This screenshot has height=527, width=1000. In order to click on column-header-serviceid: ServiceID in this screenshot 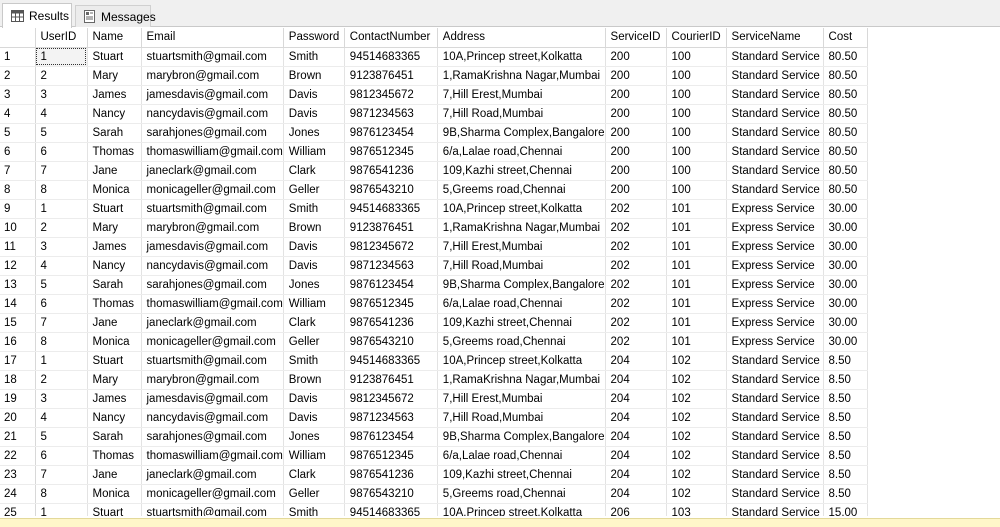, I will do `click(636, 38)`.